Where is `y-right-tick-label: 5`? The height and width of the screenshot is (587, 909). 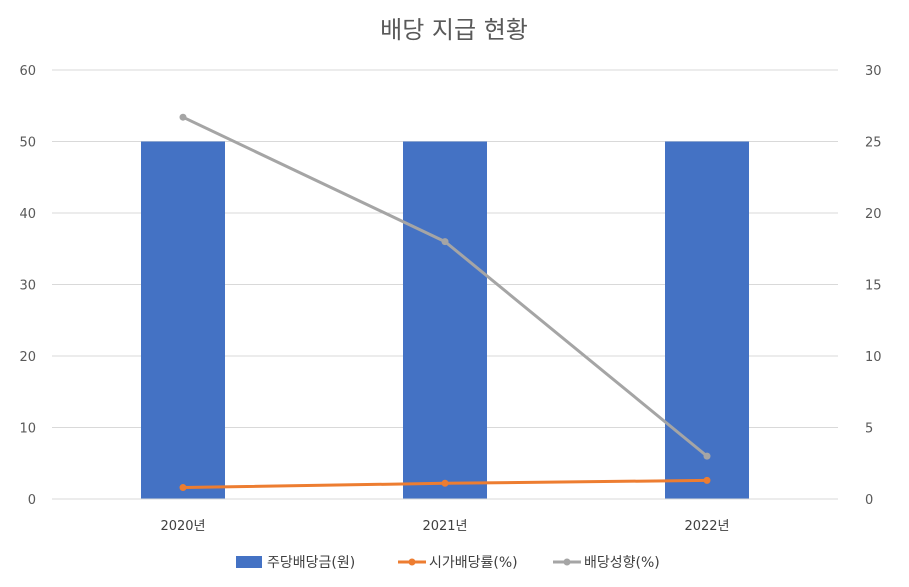
y-right-tick-label: 5 is located at coordinates (869, 429).